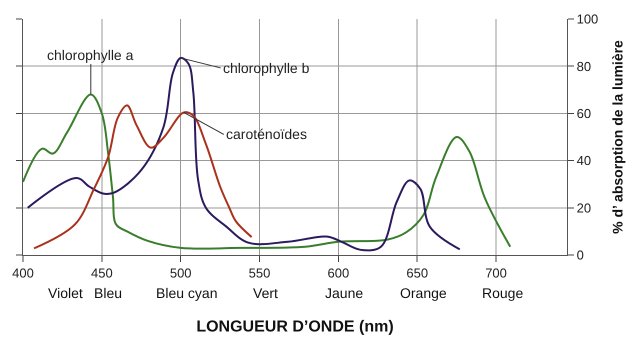 The width and height of the screenshot is (635, 344). What do you see at coordinates (584, 113) in the screenshot?
I see `y-tick-label: 60` at bounding box center [584, 113].